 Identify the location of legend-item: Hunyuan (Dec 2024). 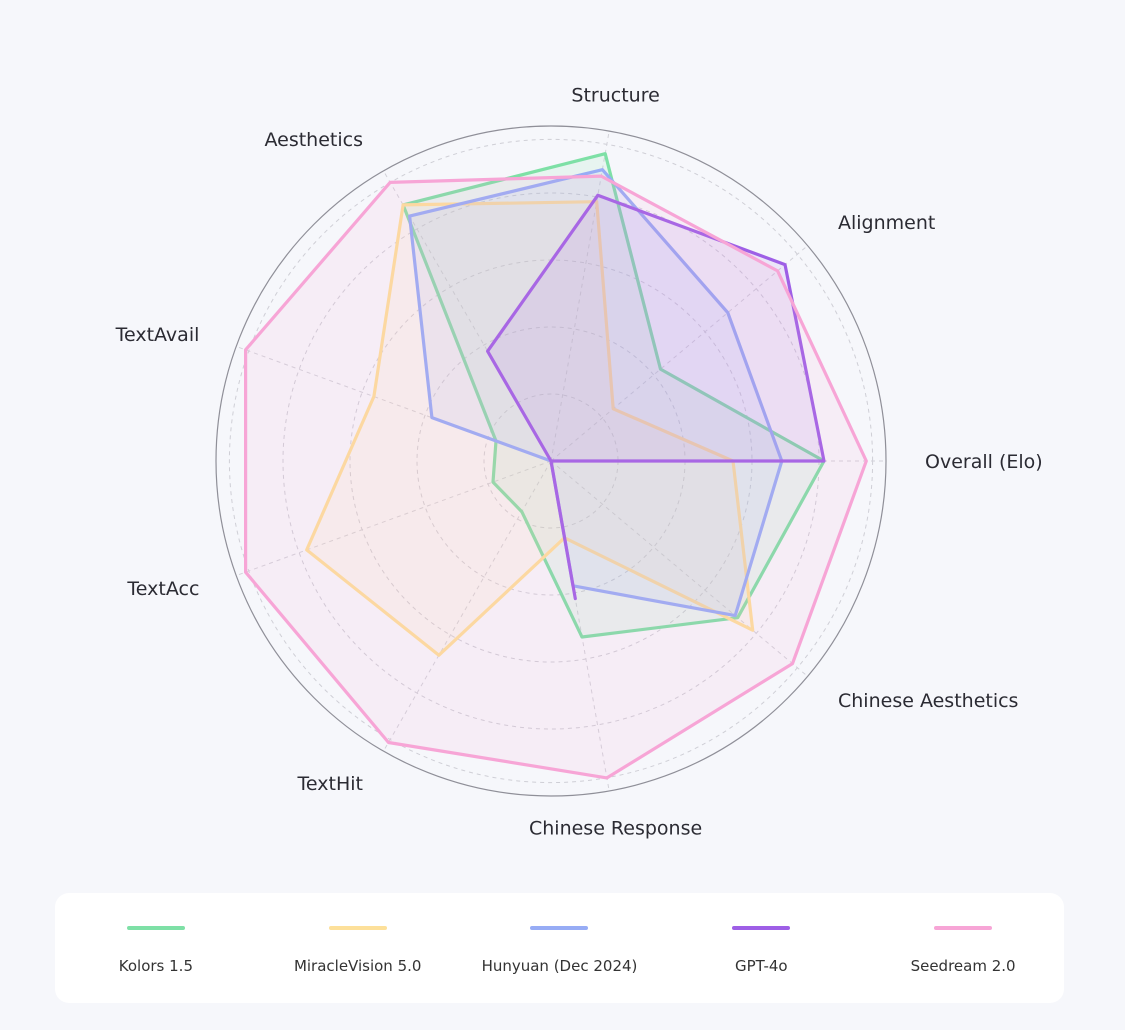
(559, 948).